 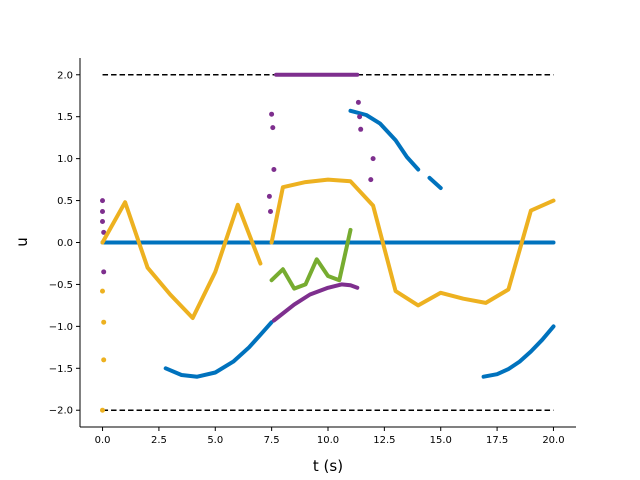 What do you see at coordinates (61, 285) in the screenshot?
I see `y-tick-label: −0.5` at bounding box center [61, 285].